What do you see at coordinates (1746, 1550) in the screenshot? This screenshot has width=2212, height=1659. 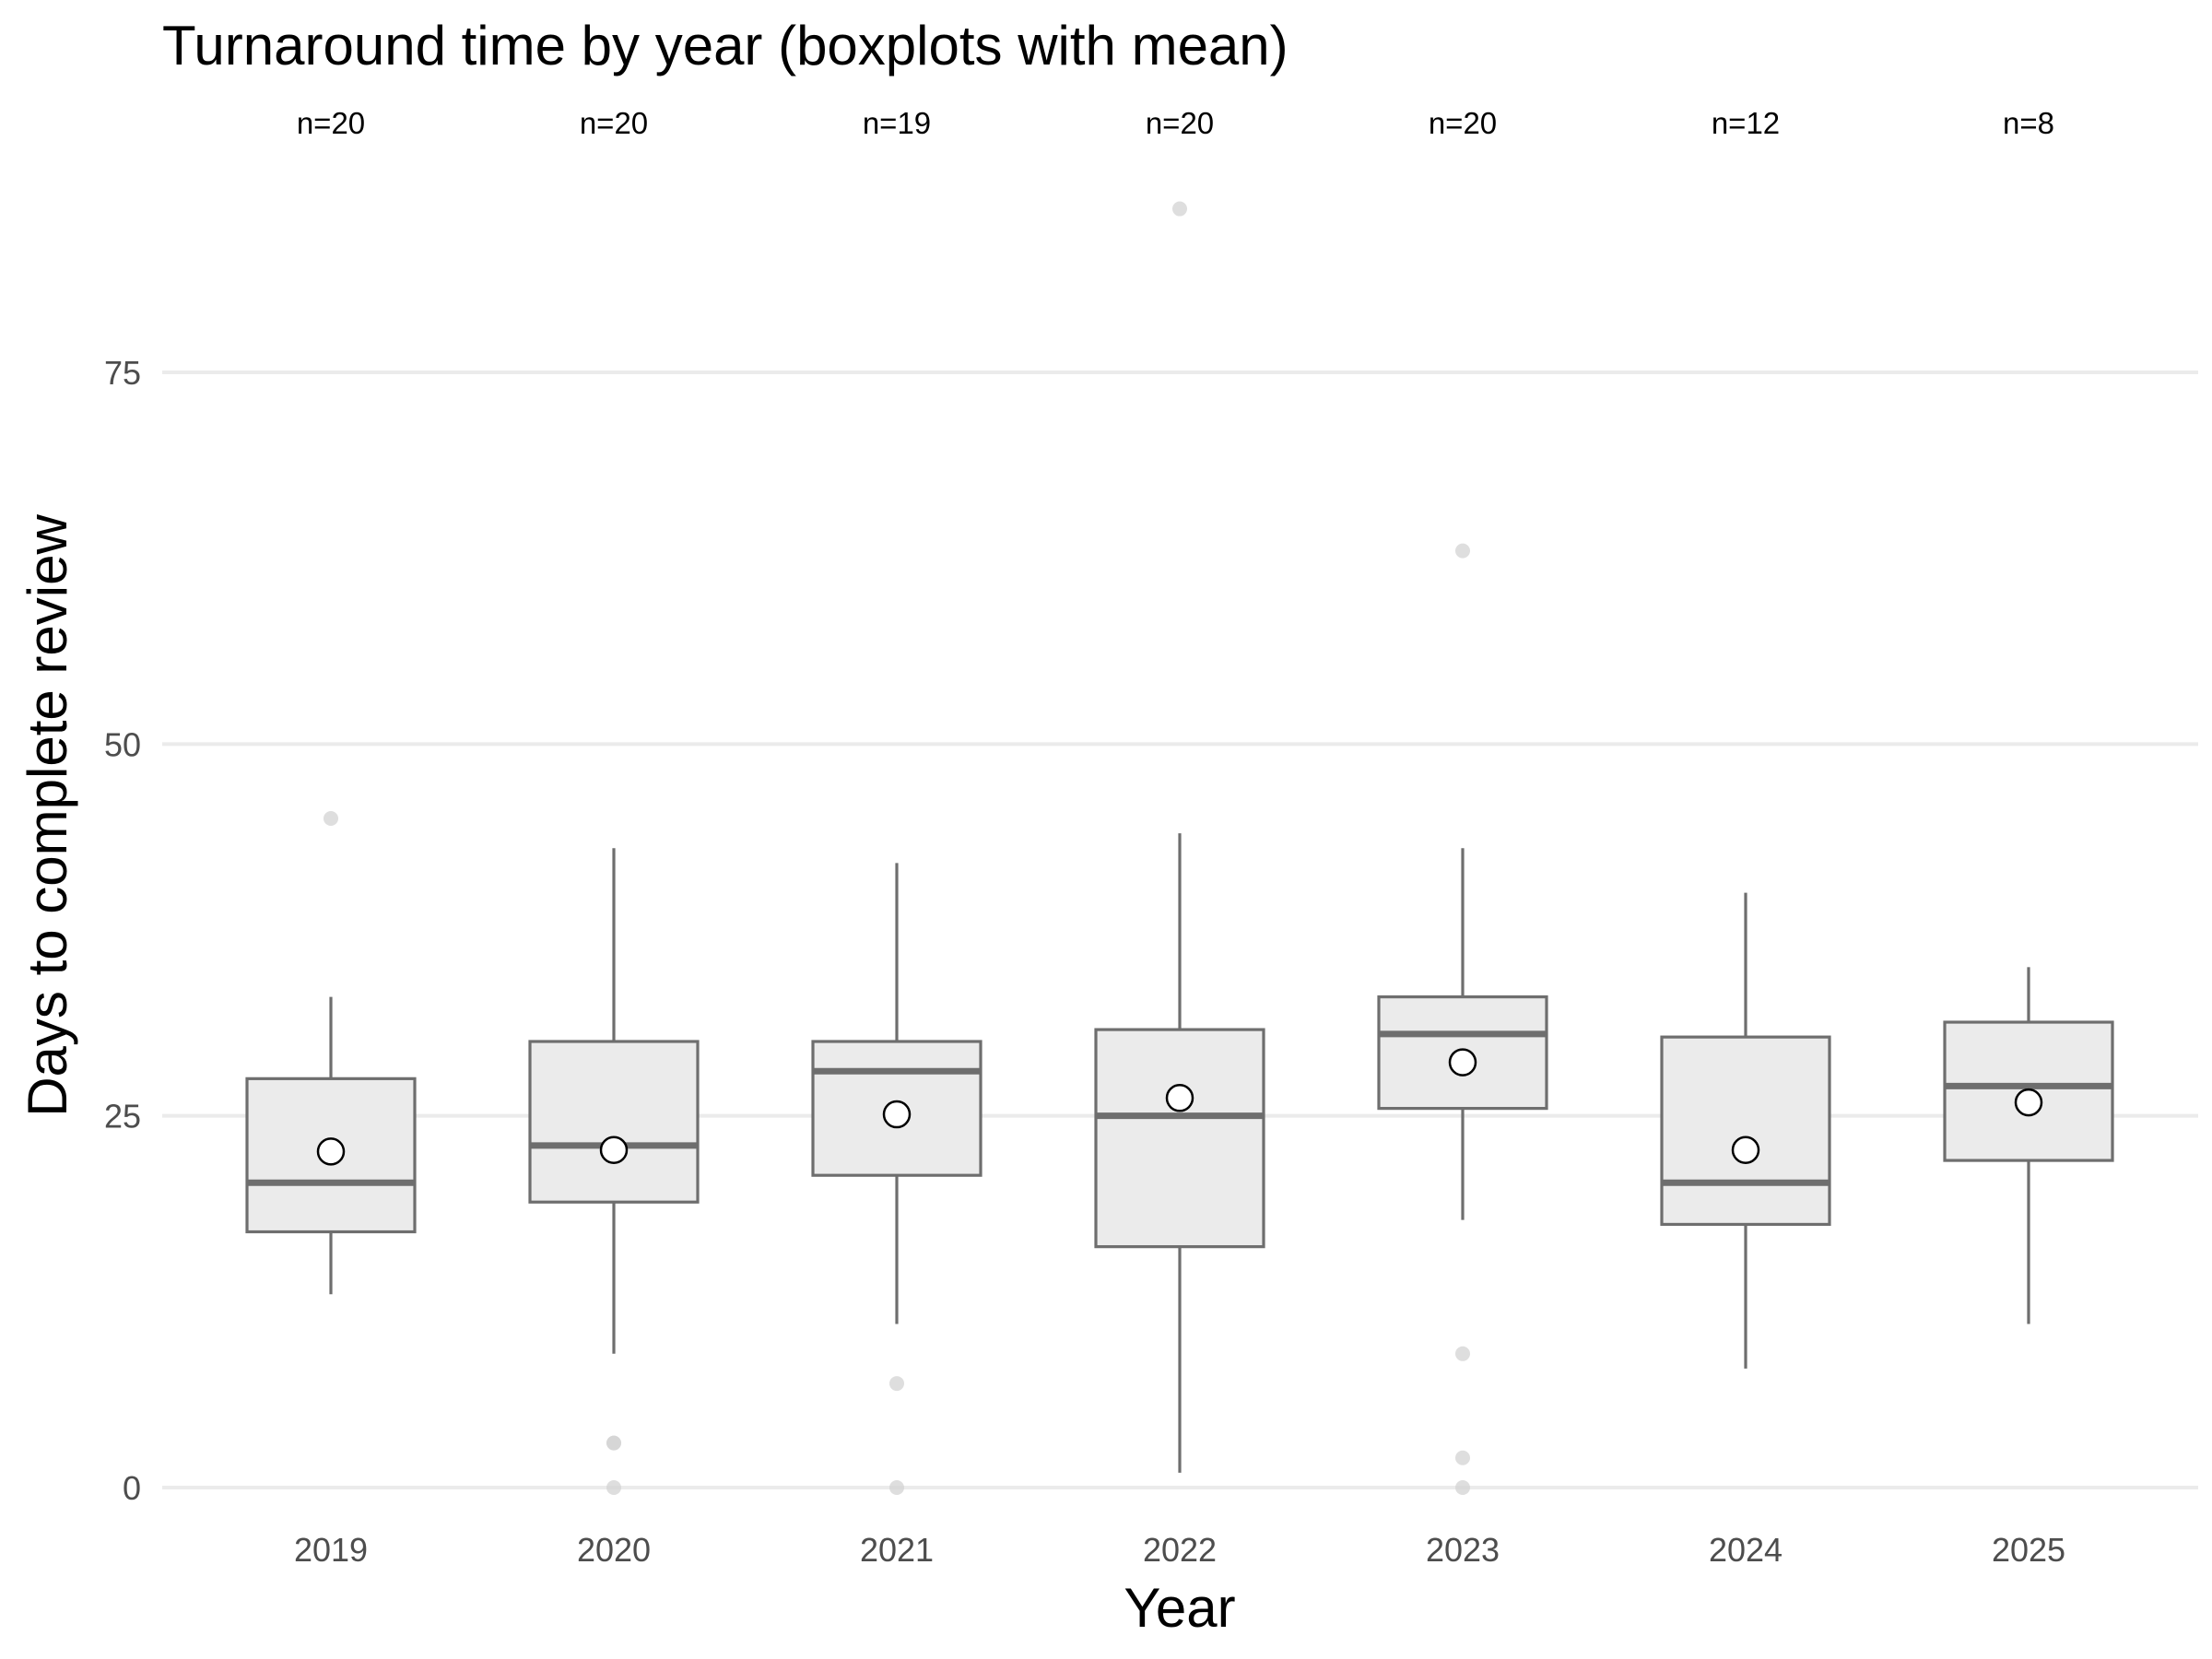 I see `x-tick-label: 2024` at bounding box center [1746, 1550].